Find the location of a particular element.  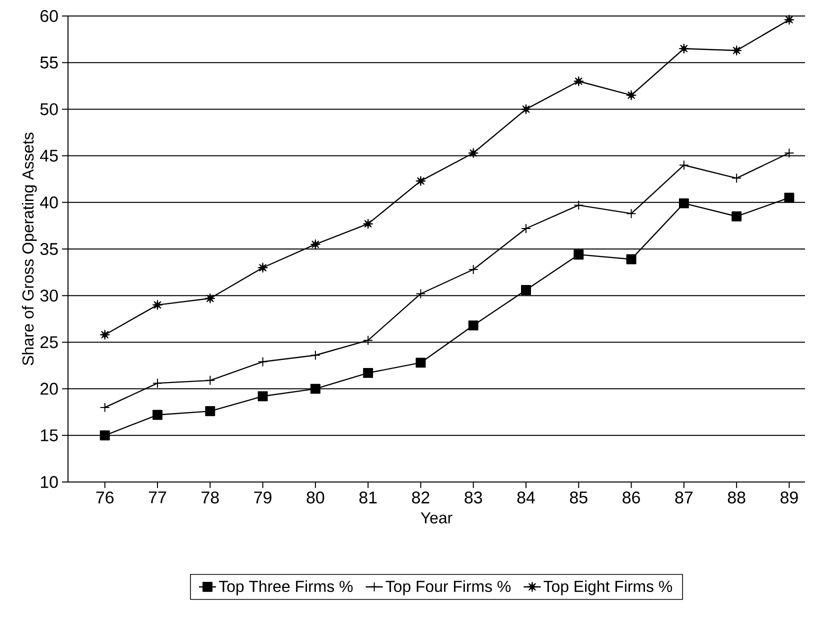

legend-label: Top Four Firms % is located at coordinates (448, 588).